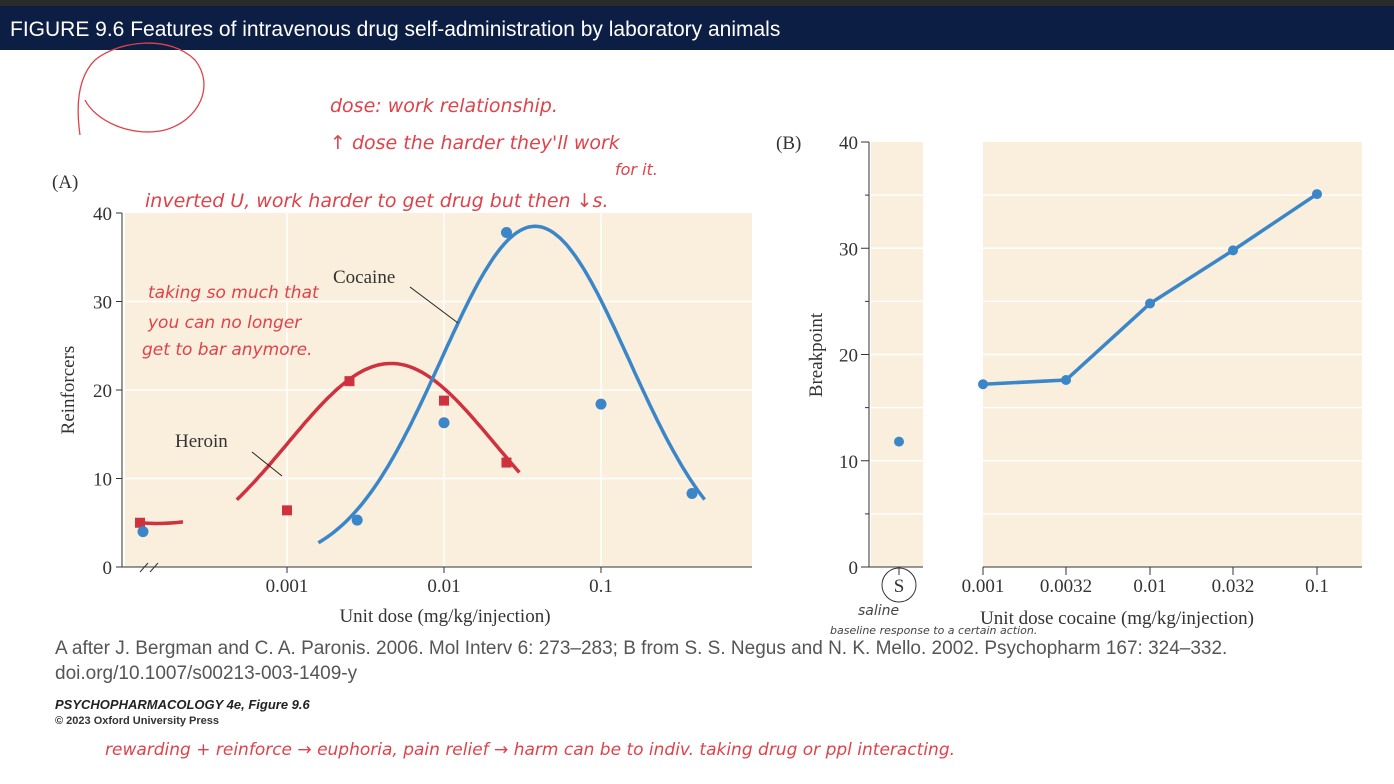 Image resolution: width=1394 pixels, height=784 pixels. I want to click on panel-label: (B), so click(788, 143).